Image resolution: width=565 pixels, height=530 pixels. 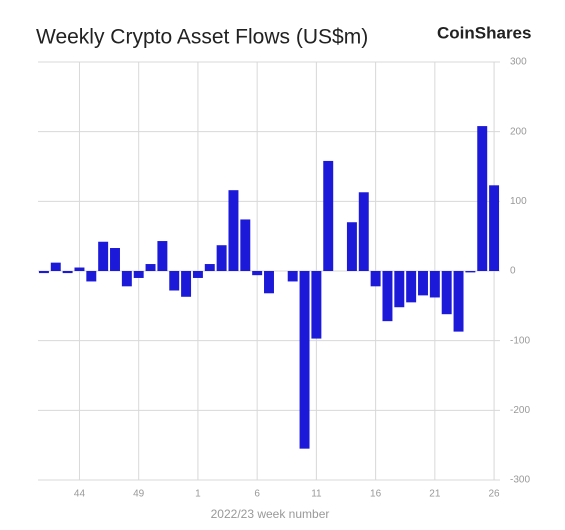 What do you see at coordinates (435, 494) in the screenshot?
I see `x-tick-label: 21` at bounding box center [435, 494].